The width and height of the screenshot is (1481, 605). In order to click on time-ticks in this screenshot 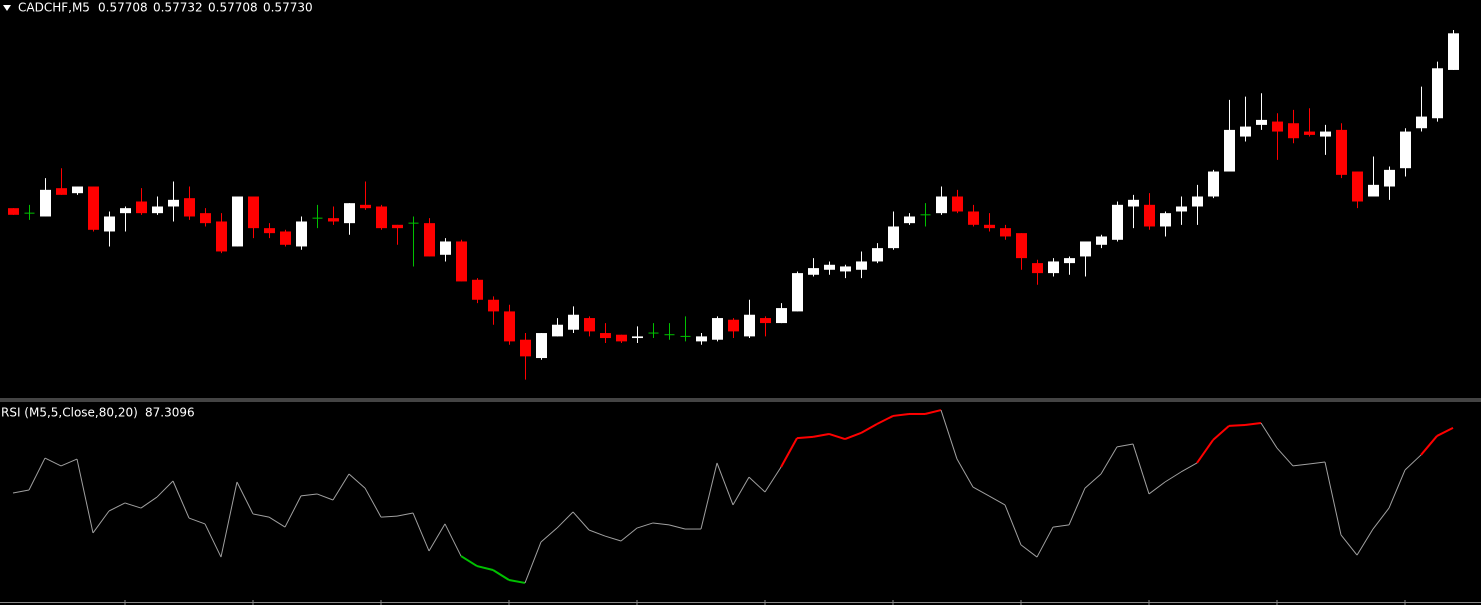, I will do `click(765, 602)`.